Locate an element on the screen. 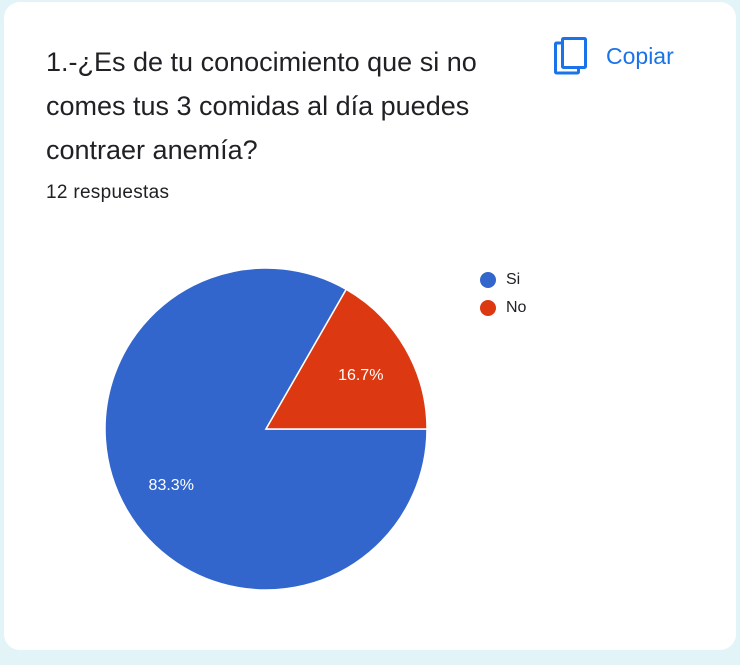  legend-label: Si is located at coordinates (513, 279).